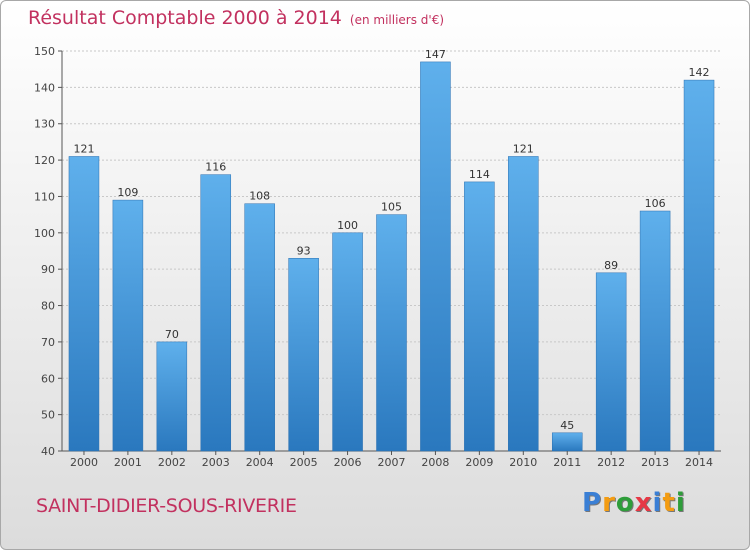 The height and width of the screenshot is (550, 750). Describe the element at coordinates (172, 334) in the screenshot. I see `bar-value-label: 70` at that location.